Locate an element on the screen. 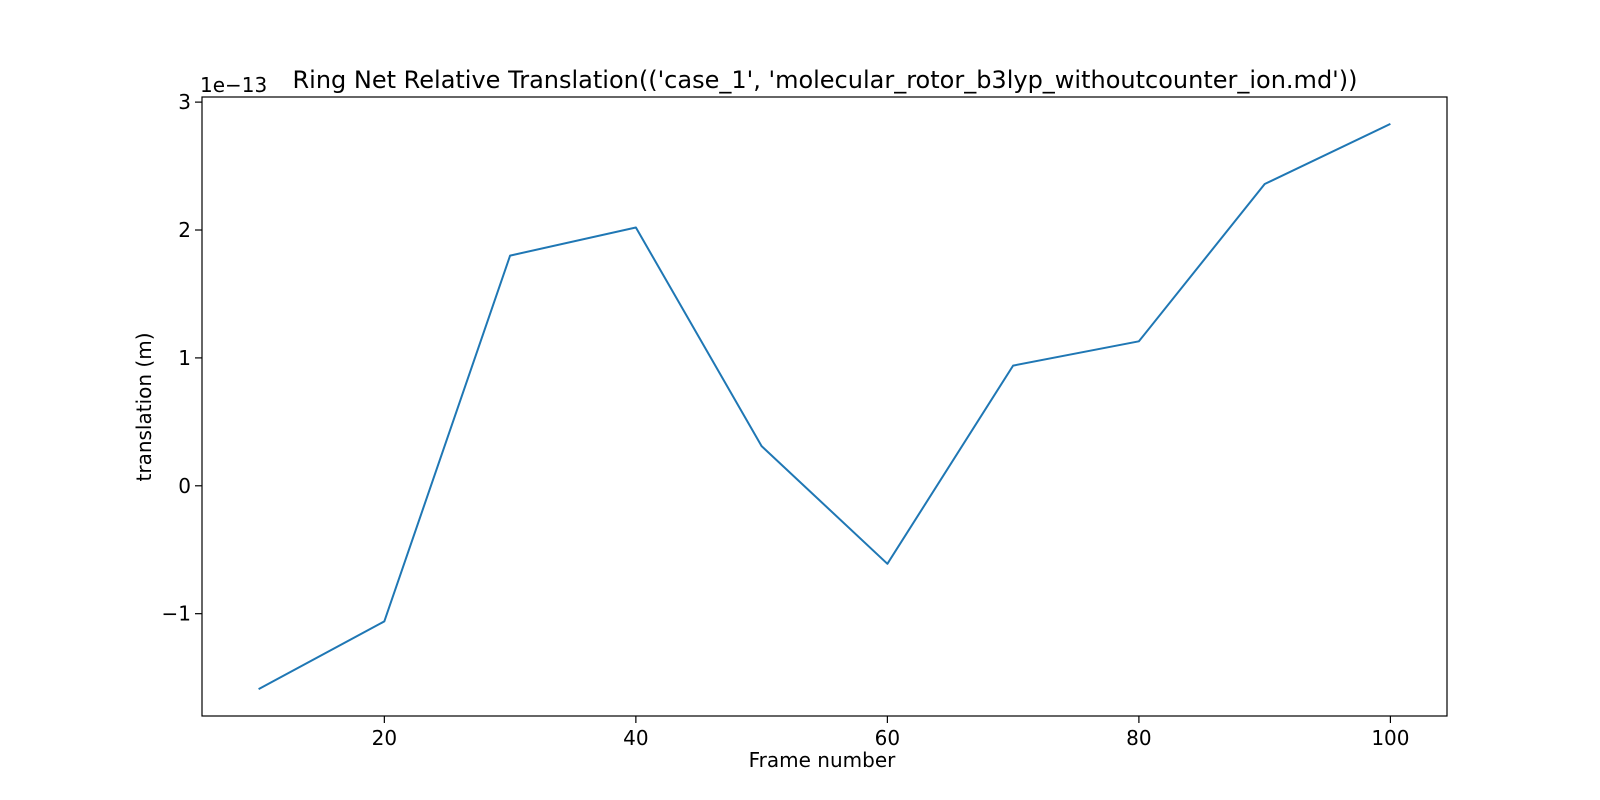 This screenshot has width=1600, height=800. y-tick-label: 2 is located at coordinates (184, 230).